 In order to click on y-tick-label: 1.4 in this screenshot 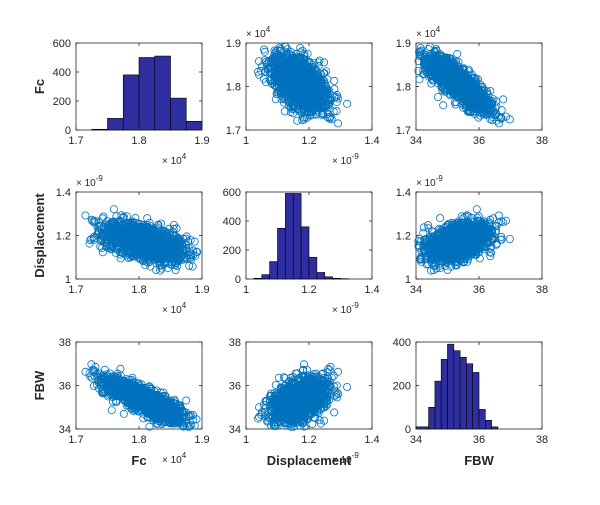, I will do `click(63, 193)`.